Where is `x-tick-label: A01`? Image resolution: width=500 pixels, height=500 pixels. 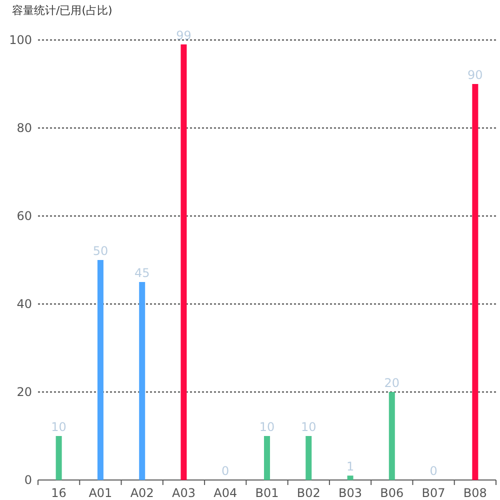 x-tick-label: A01 is located at coordinates (100, 493).